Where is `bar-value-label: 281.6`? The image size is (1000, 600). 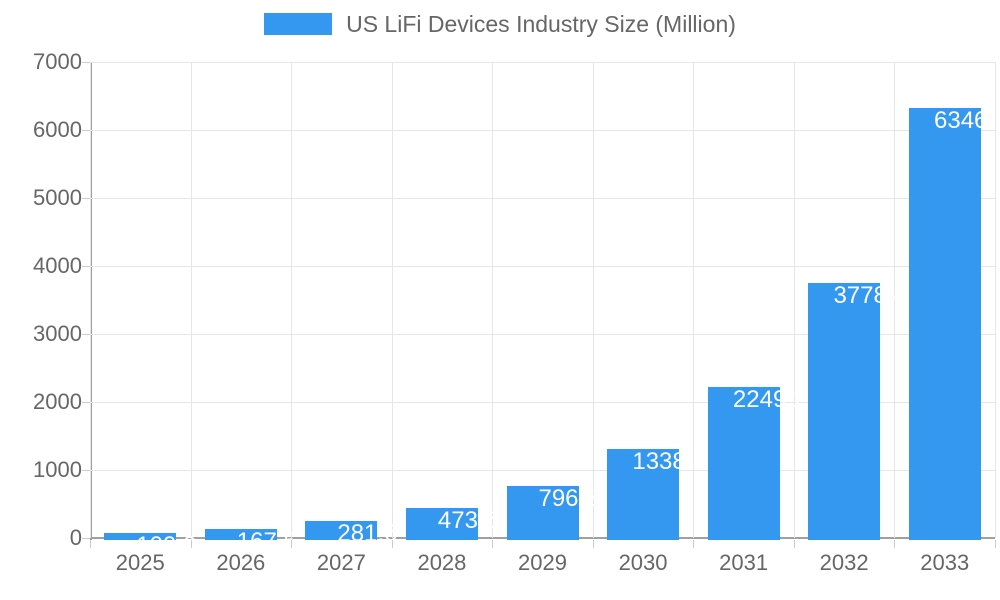 bar-value-label: 281.6 is located at coordinates (367, 529).